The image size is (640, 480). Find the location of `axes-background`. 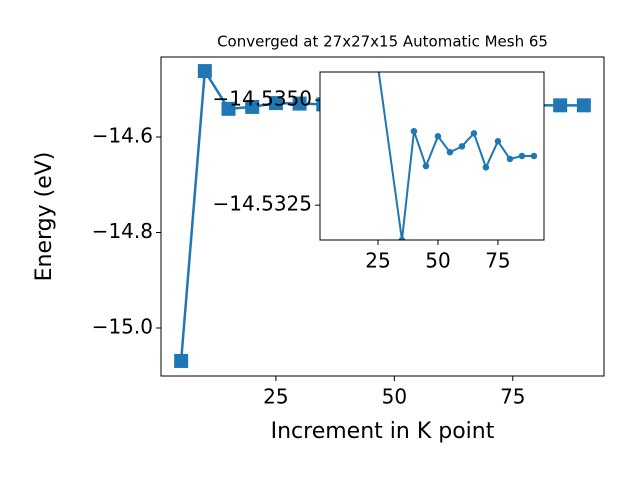

axes-background is located at coordinates (432, 156).